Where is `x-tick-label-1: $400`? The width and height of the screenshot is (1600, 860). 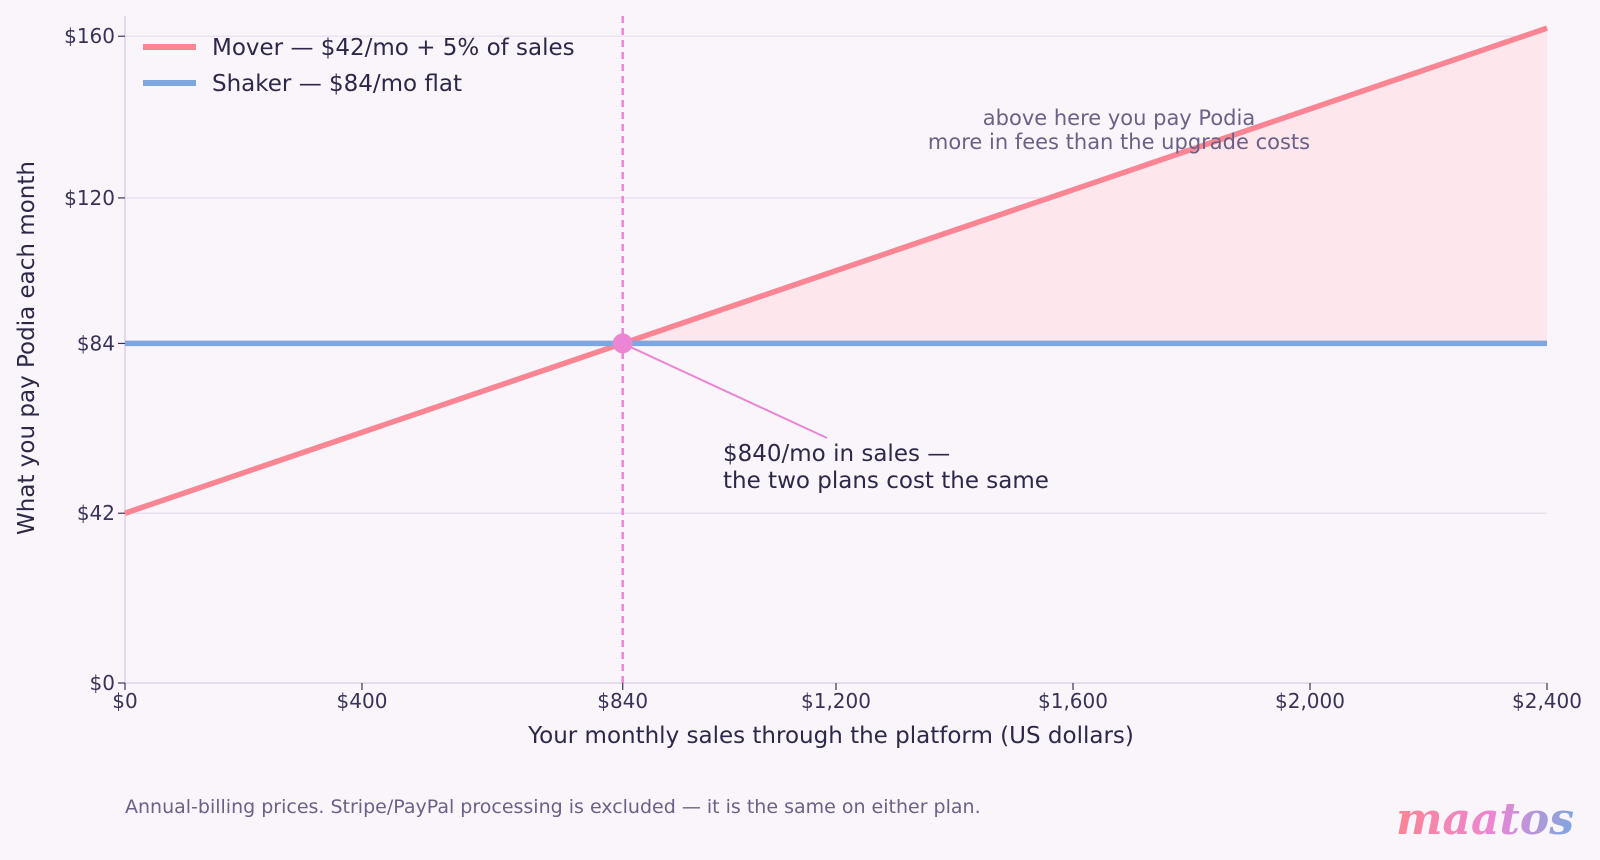
x-tick-label-1: $400 is located at coordinates (362, 701).